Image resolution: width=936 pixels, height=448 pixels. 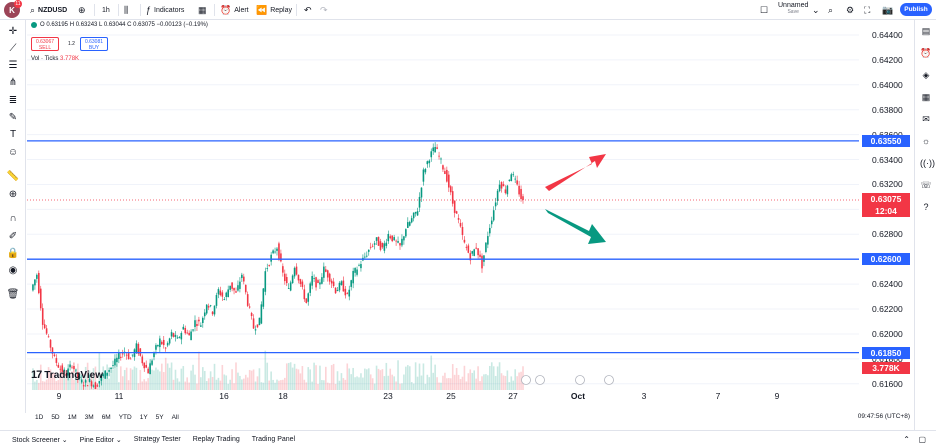 What do you see at coordinates (143, 417) in the screenshot?
I see `range-button: 1Y` at bounding box center [143, 417].